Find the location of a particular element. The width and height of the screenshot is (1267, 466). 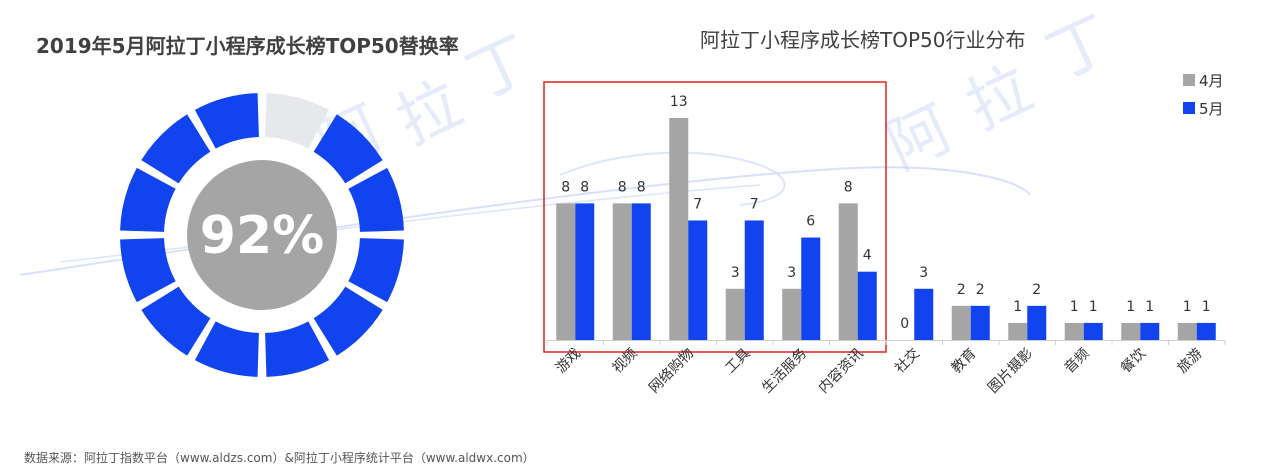

legend-item-may: 5月 is located at coordinates (1203, 108).